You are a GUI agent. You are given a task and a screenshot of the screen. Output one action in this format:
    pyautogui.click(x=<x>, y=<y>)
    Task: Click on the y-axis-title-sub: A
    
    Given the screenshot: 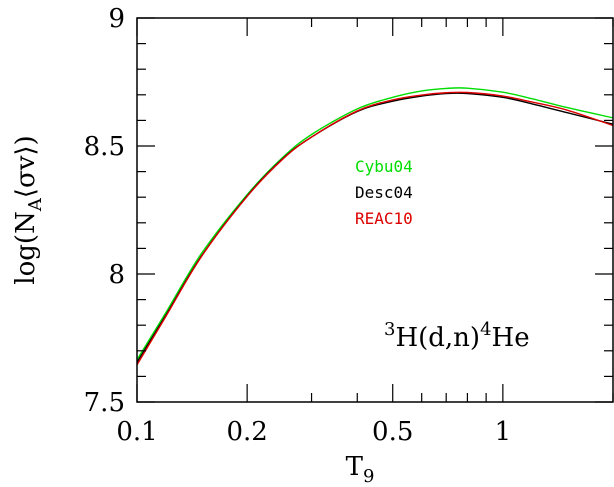 What is the action you would take?
    pyautogui.click(x=35, y=204)
    